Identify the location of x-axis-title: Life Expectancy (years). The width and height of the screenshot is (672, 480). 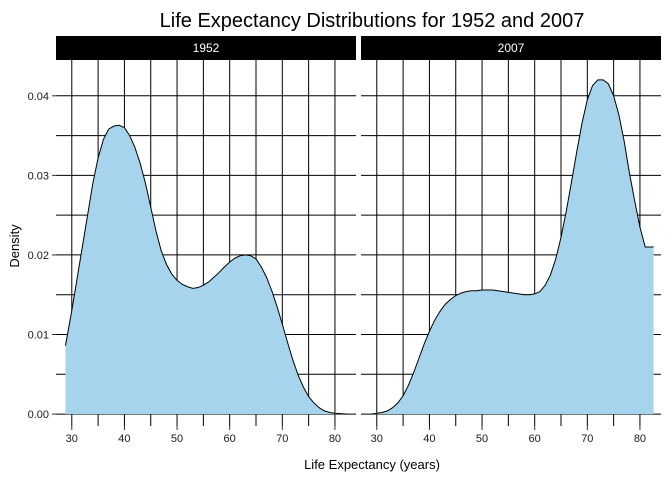
(372, 464).